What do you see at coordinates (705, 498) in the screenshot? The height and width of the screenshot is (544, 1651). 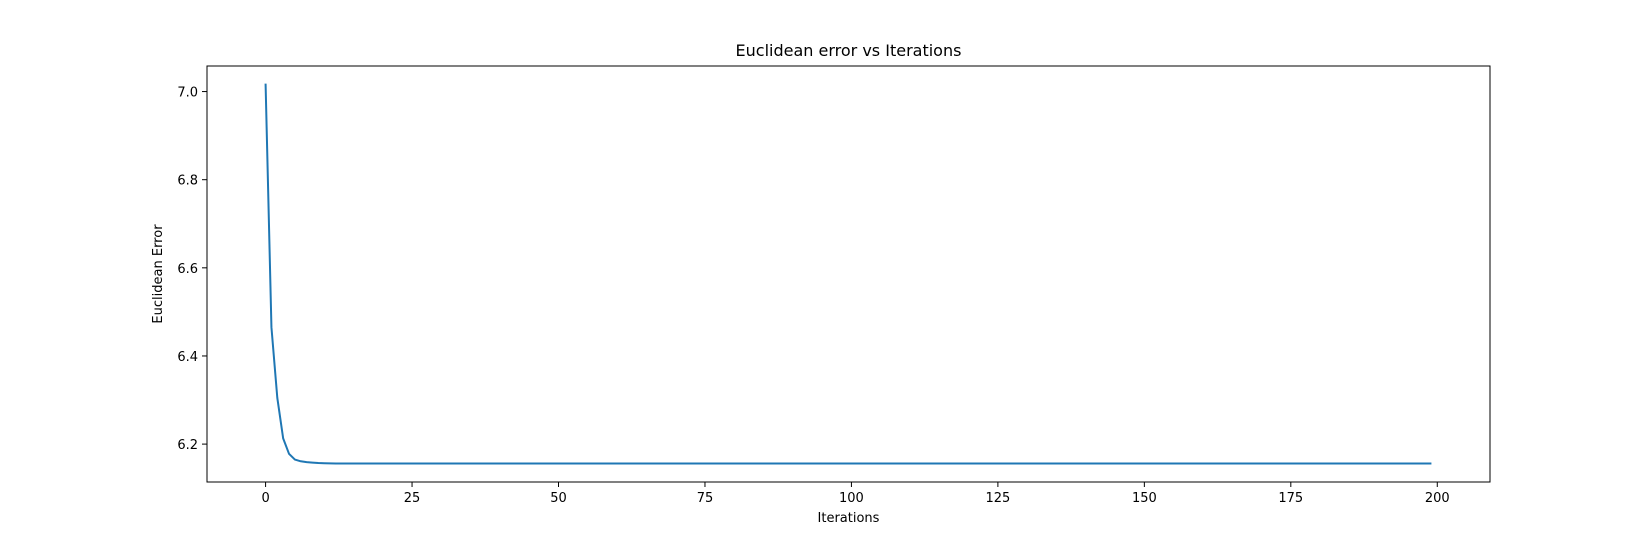 I see `x-tick-label: 75` at bounding box center [705, 498].